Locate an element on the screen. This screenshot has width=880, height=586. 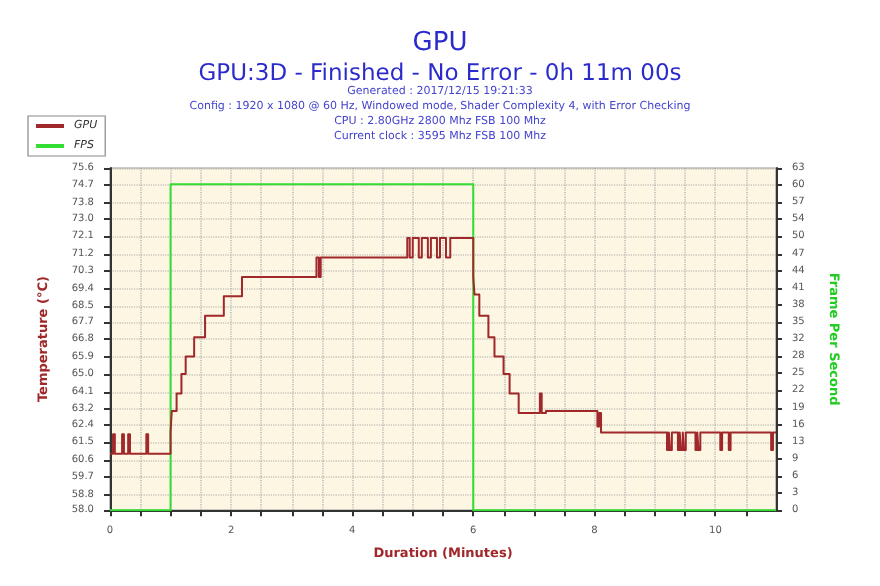
chart-subtitle: GPU:3D - Finished - No Error - 0h 11m 00s is located at coordinates (440, 72).